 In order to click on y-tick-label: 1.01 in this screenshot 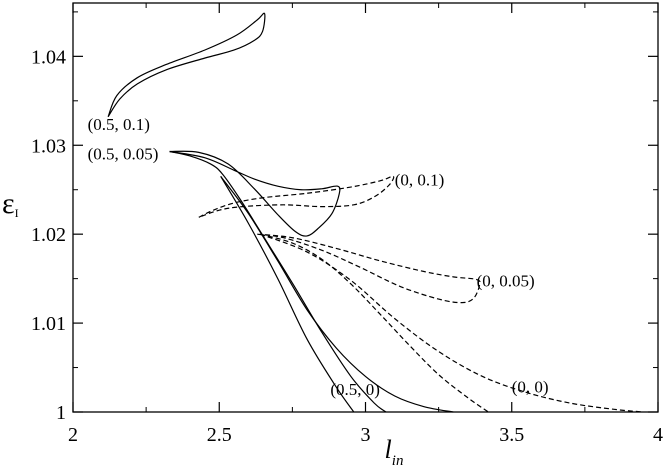, I will do `click(48, 324)`.